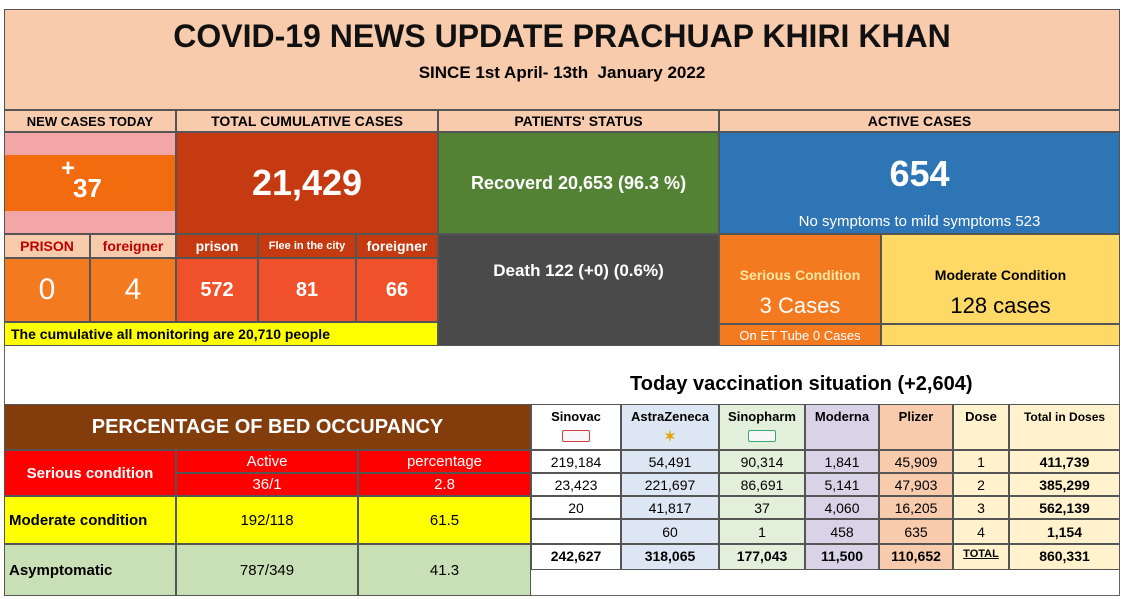 The image size is (1123, 599). Describe the element at coordinates (133, 290) in the screenshot. I see `new-foreigner-value: 4` at that location.